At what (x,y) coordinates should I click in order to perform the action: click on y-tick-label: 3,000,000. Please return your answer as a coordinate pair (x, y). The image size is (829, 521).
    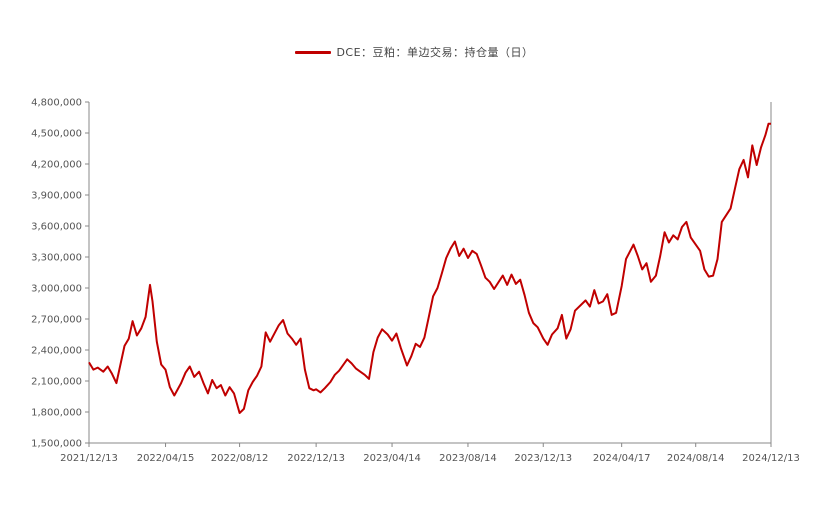
    Looking at the image, I should click on (56, 289).